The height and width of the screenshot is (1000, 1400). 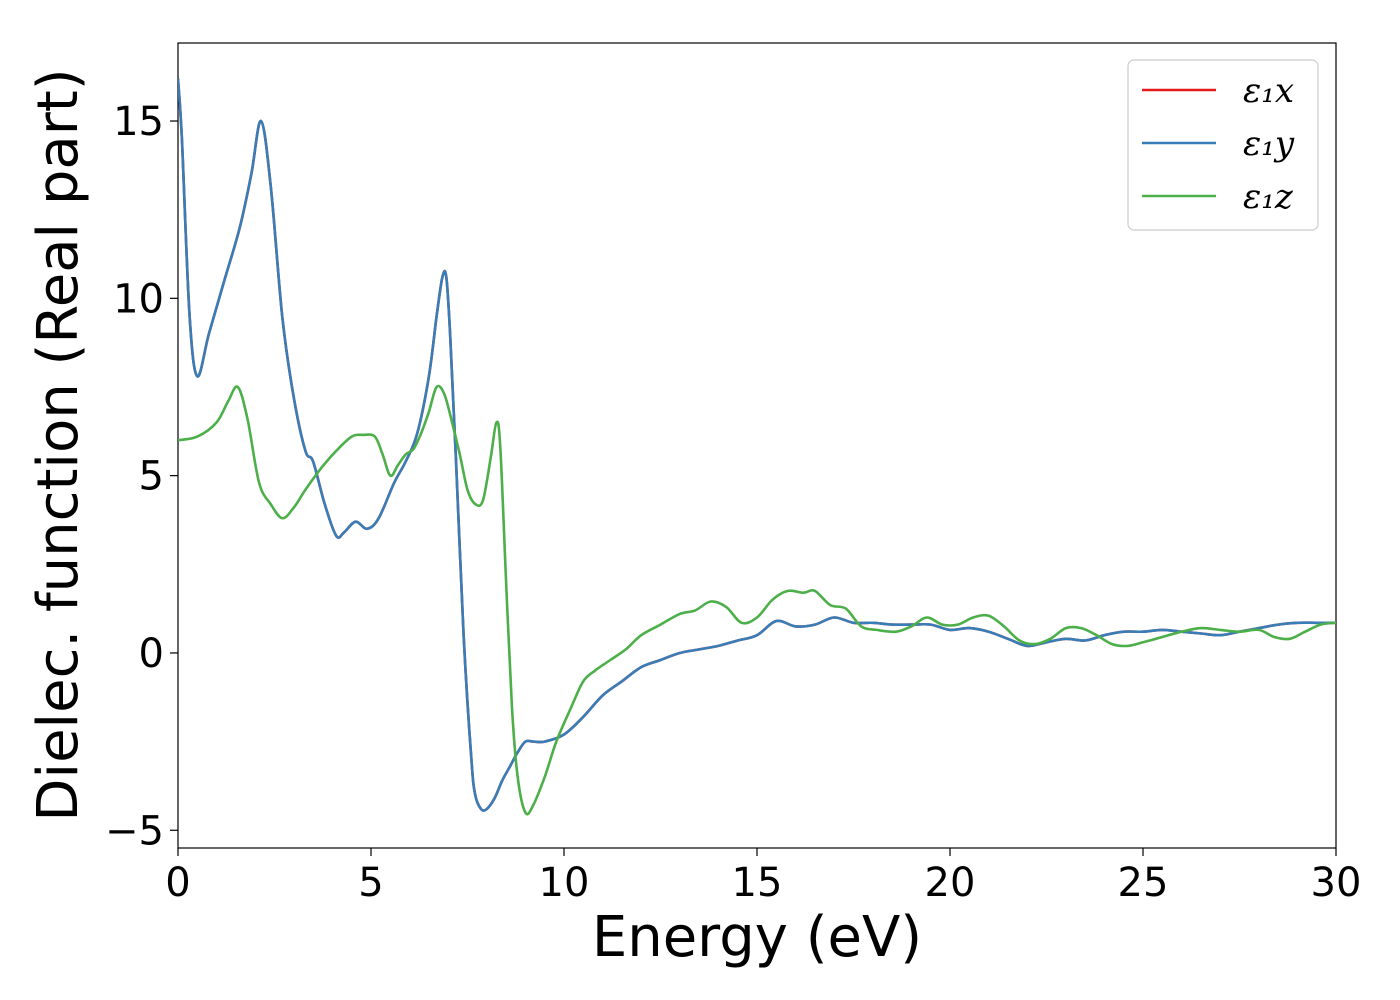 I want to click on x-tick-label: 5, so click(x=370, y=883).